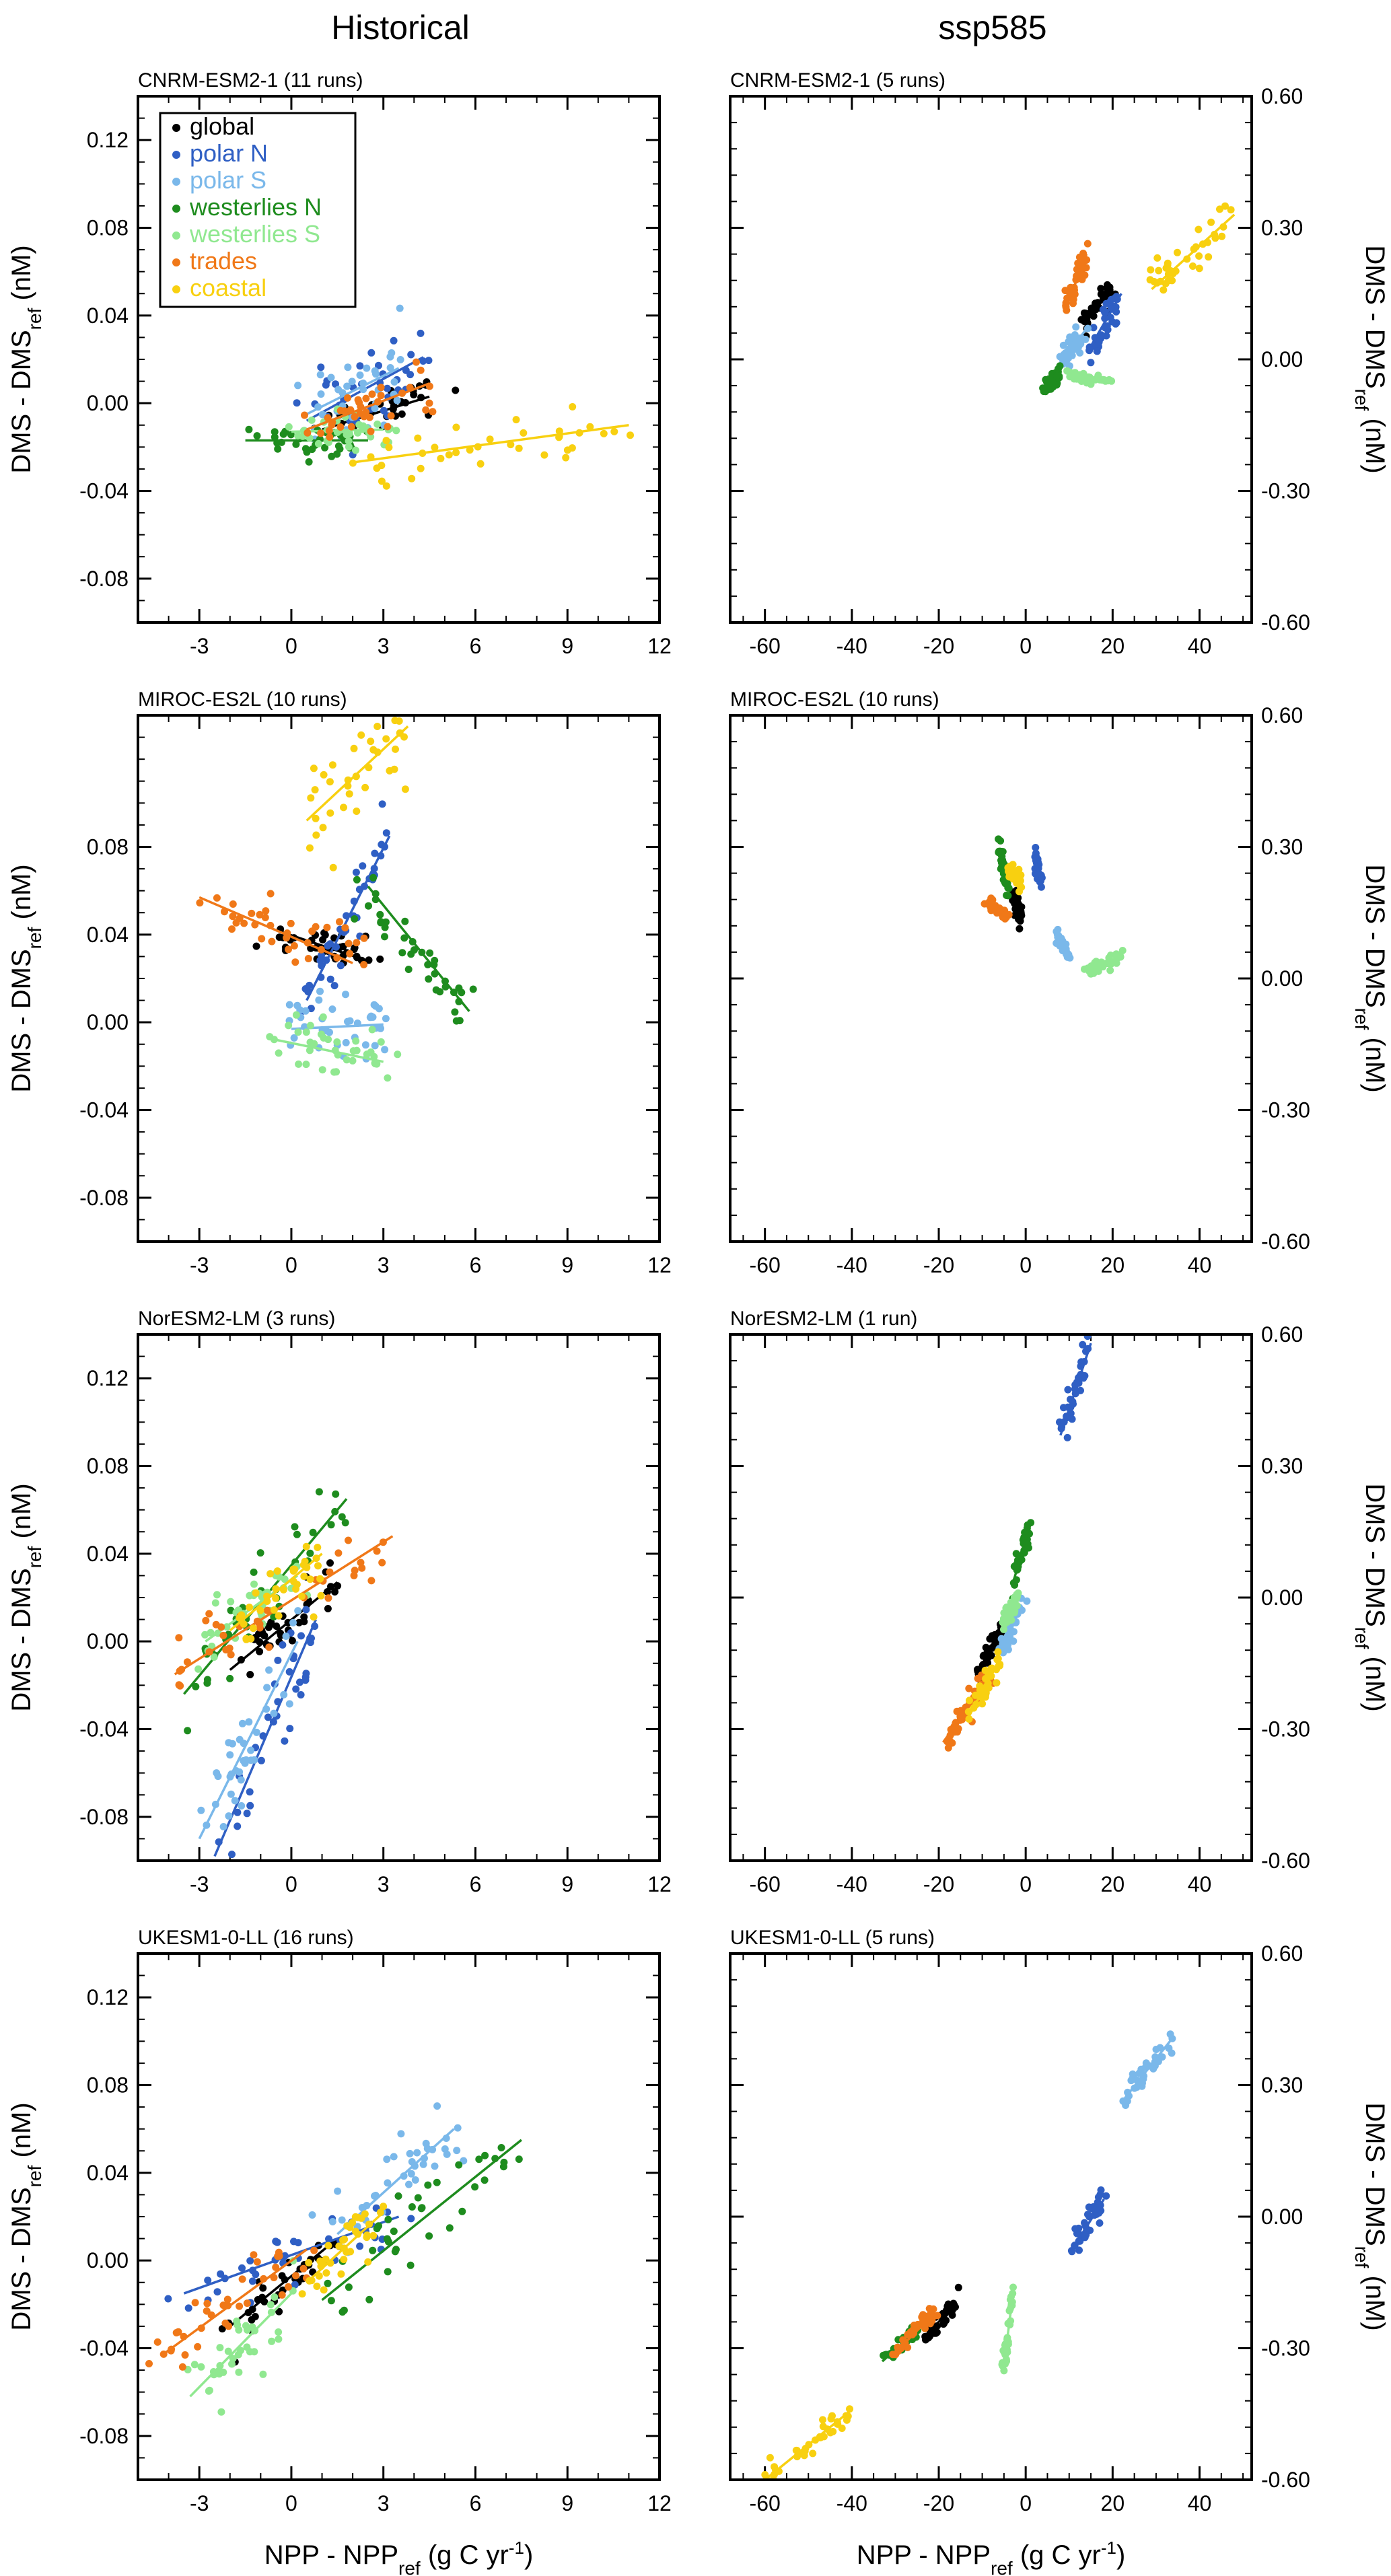  What do you see at coordinates (823, 1319) in the screenshot?
I see `panel-title: NorESM2-LM (1 run)` at bounding box center [823, 1319].